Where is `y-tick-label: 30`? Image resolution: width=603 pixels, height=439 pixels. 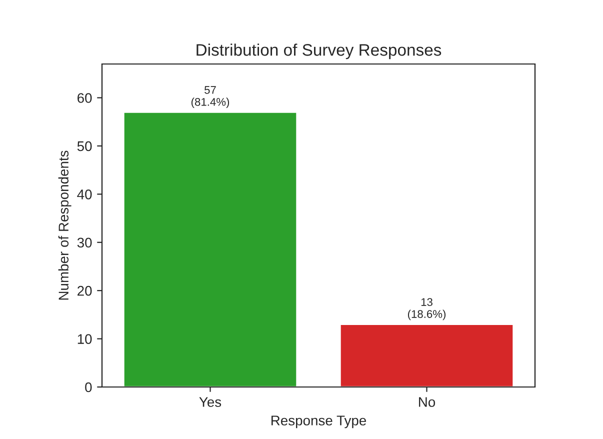 y-tick-label: 30 is located at coordinates (84, 243).